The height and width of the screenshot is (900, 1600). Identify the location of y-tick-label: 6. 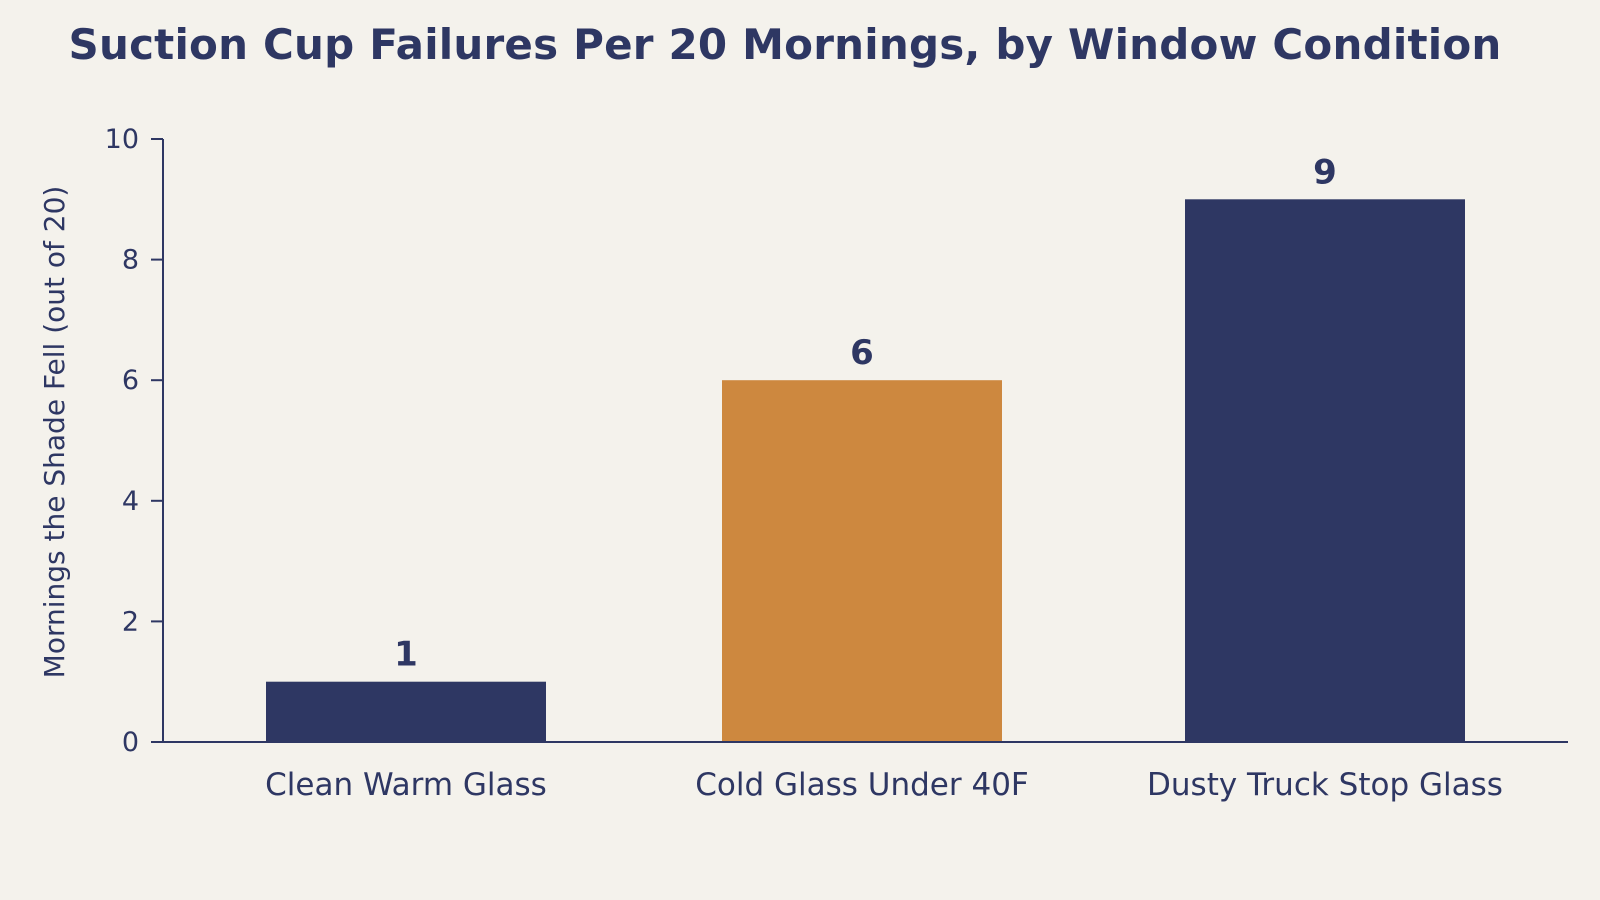
(130, 380).